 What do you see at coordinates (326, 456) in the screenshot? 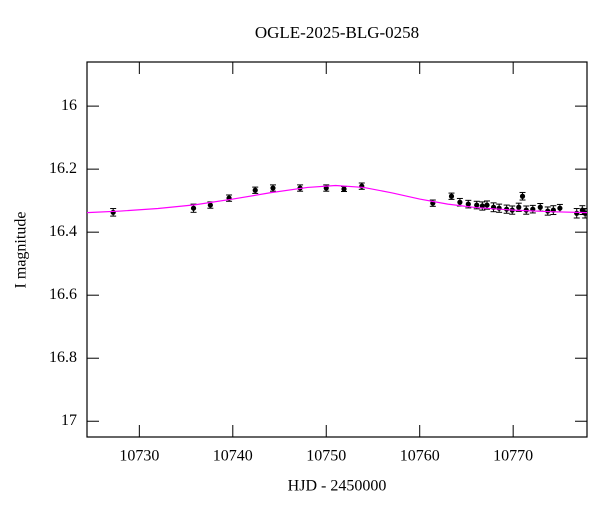
I see `x-tick-label: 10750` at bounding box center [326, 456].